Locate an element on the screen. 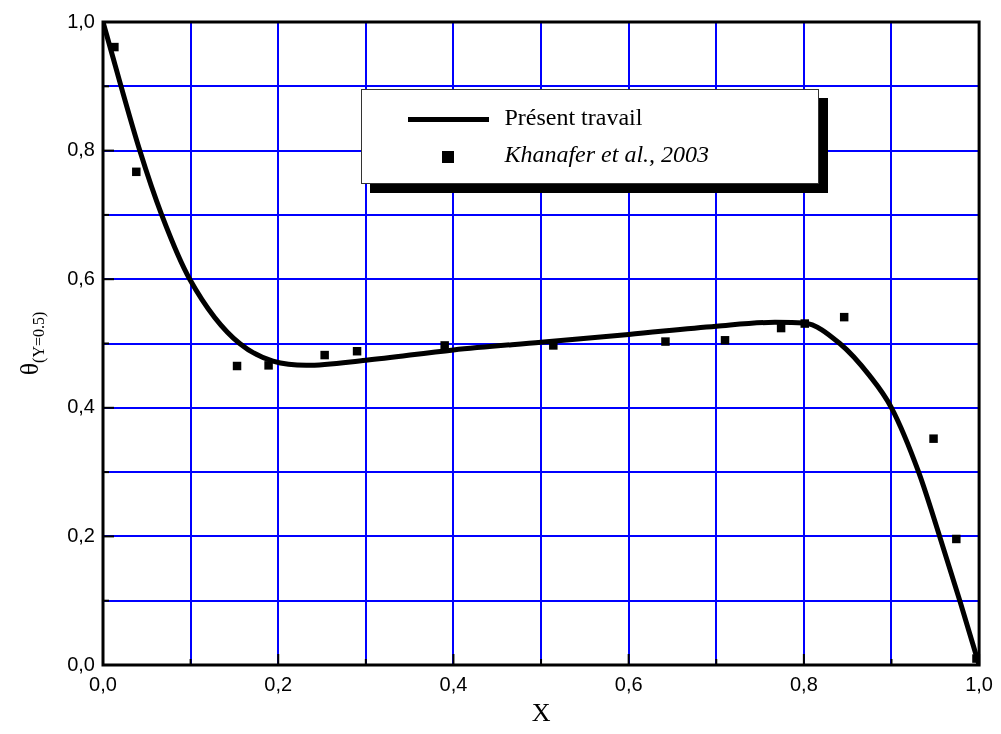  y-axis-title: θ(Y=0.5) is located at coordinates (31, 343).